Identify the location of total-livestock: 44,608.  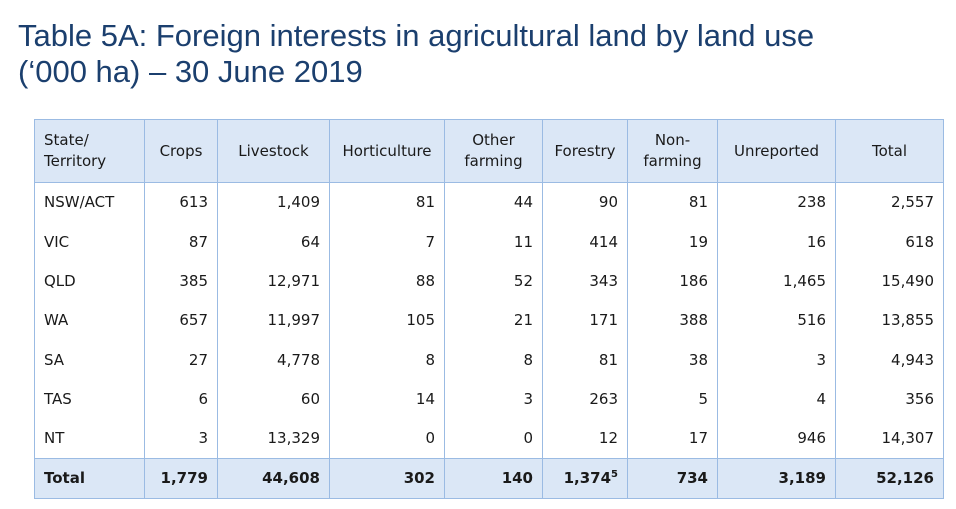
(273, 478).